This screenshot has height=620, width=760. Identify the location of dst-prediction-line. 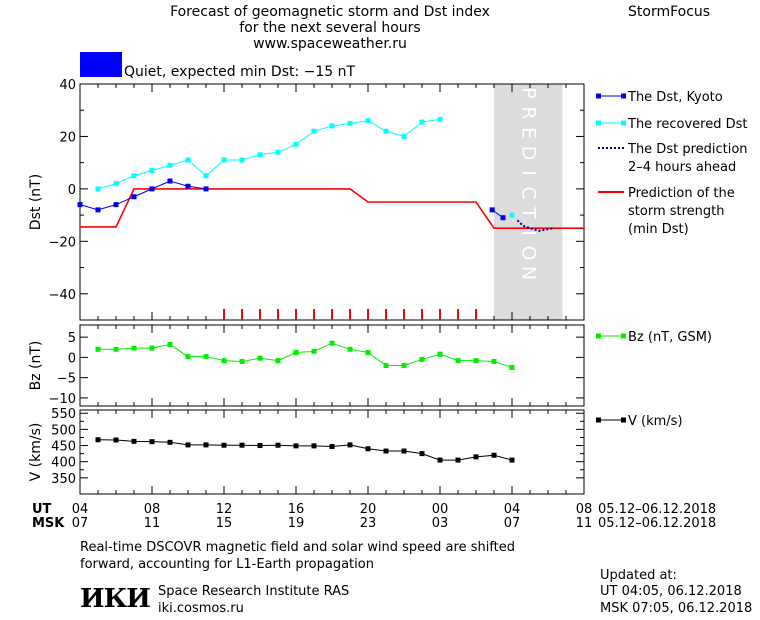
(535, 225).